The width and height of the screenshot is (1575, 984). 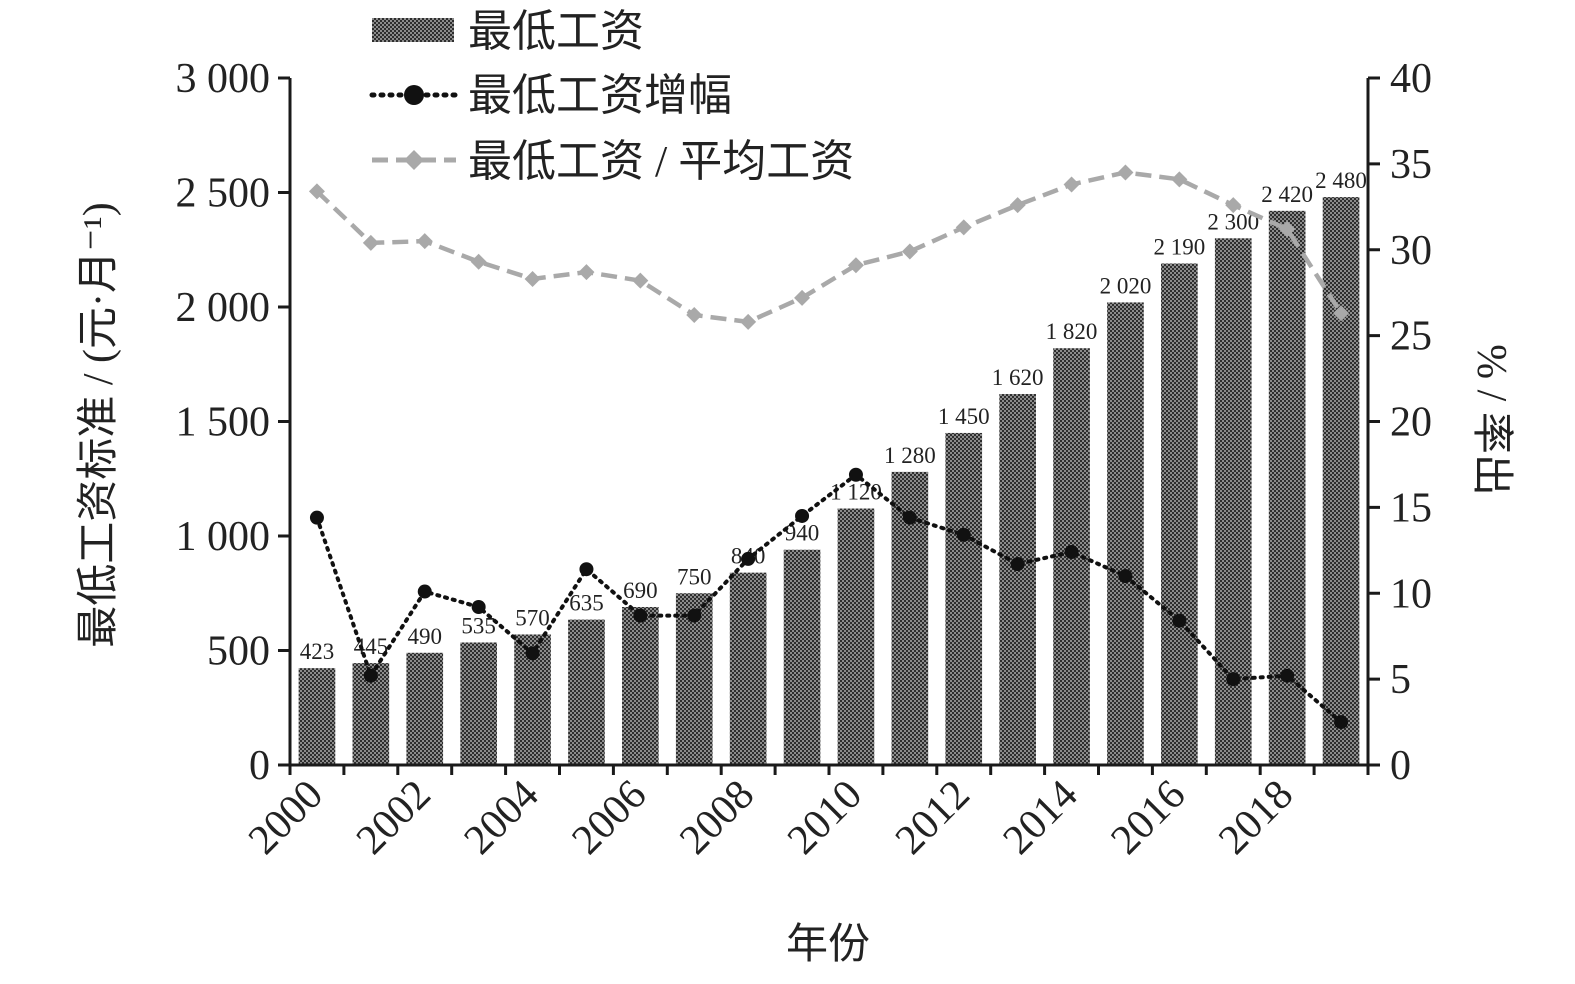 I want to click on growth-point-2004, so click(x=532, y=653).